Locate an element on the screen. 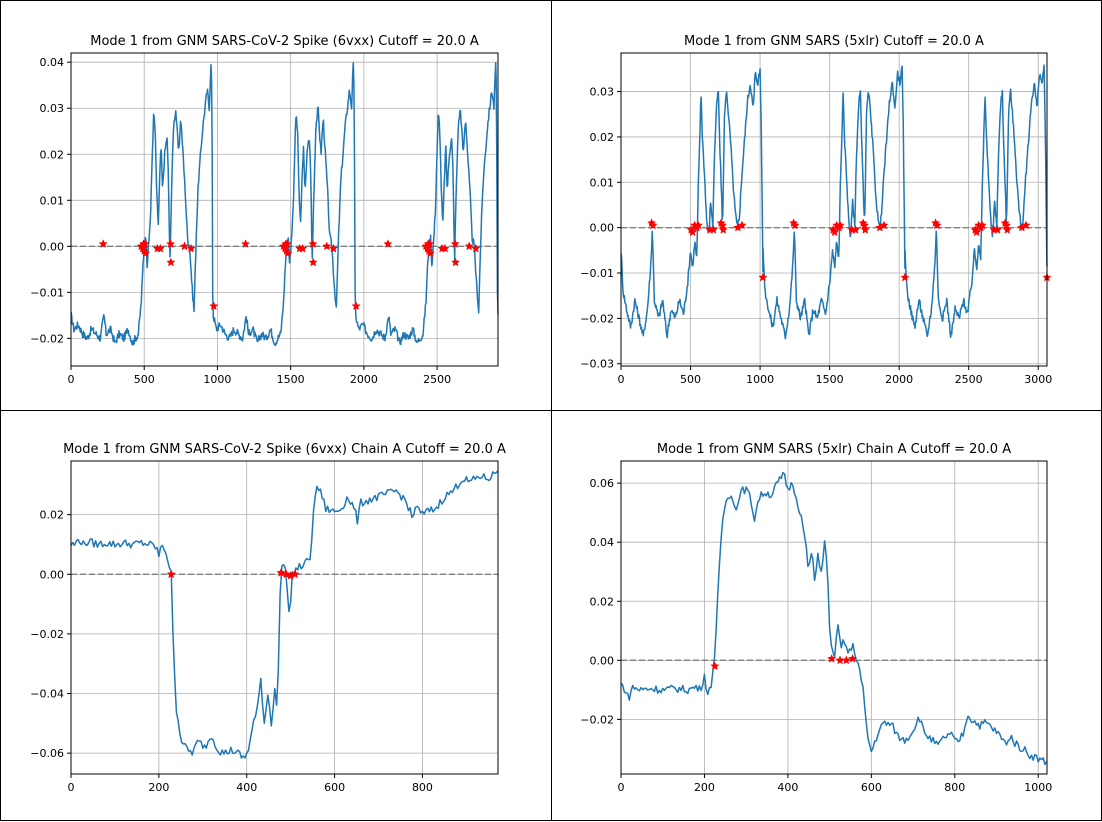 The height and width of the screenshot is (822, 1102). x-tick-label: 600 is located at coordinates (334, 787).